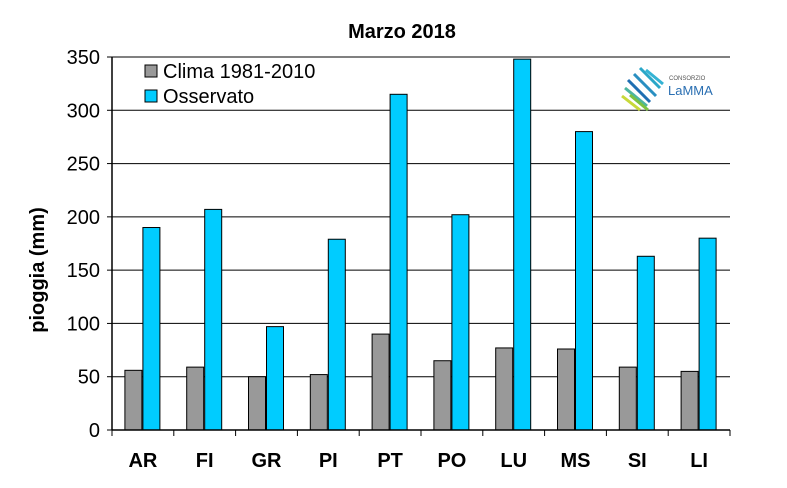 This screenshot has width=787, height=488. I want to click on y-tick-labels: 0 50 100 150 200 250 300 350, so click(83, 244).